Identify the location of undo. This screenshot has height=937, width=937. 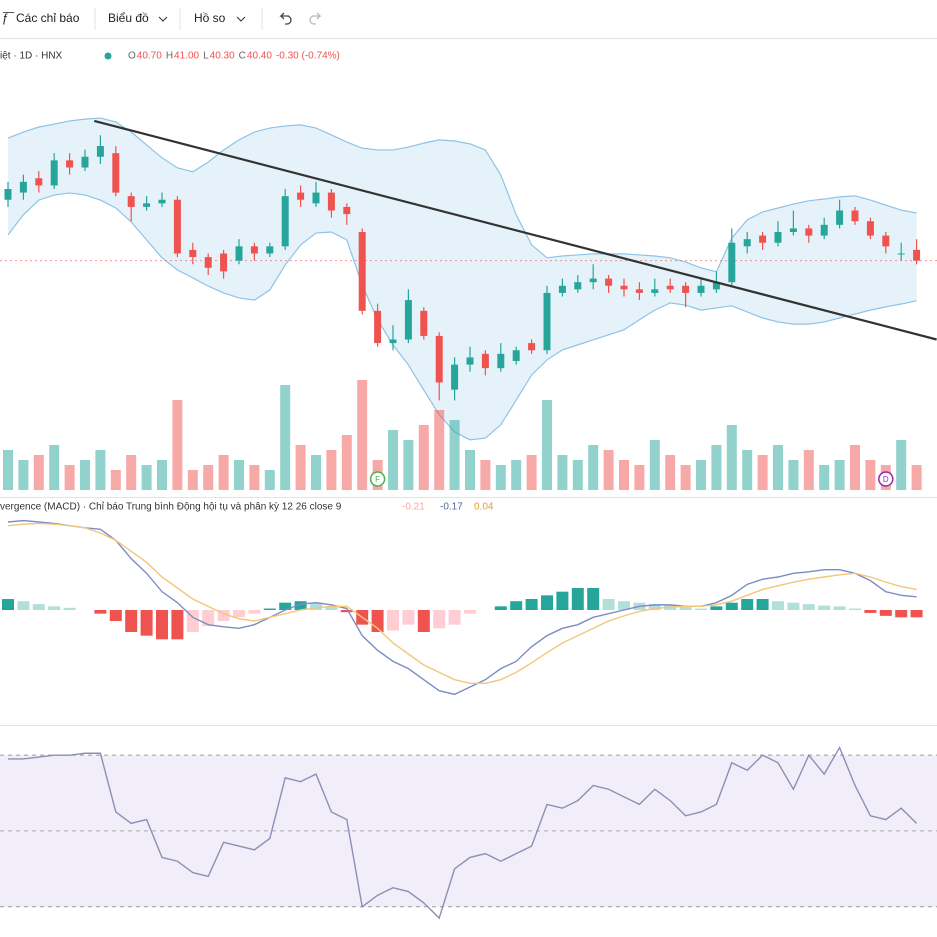
(285, 18).